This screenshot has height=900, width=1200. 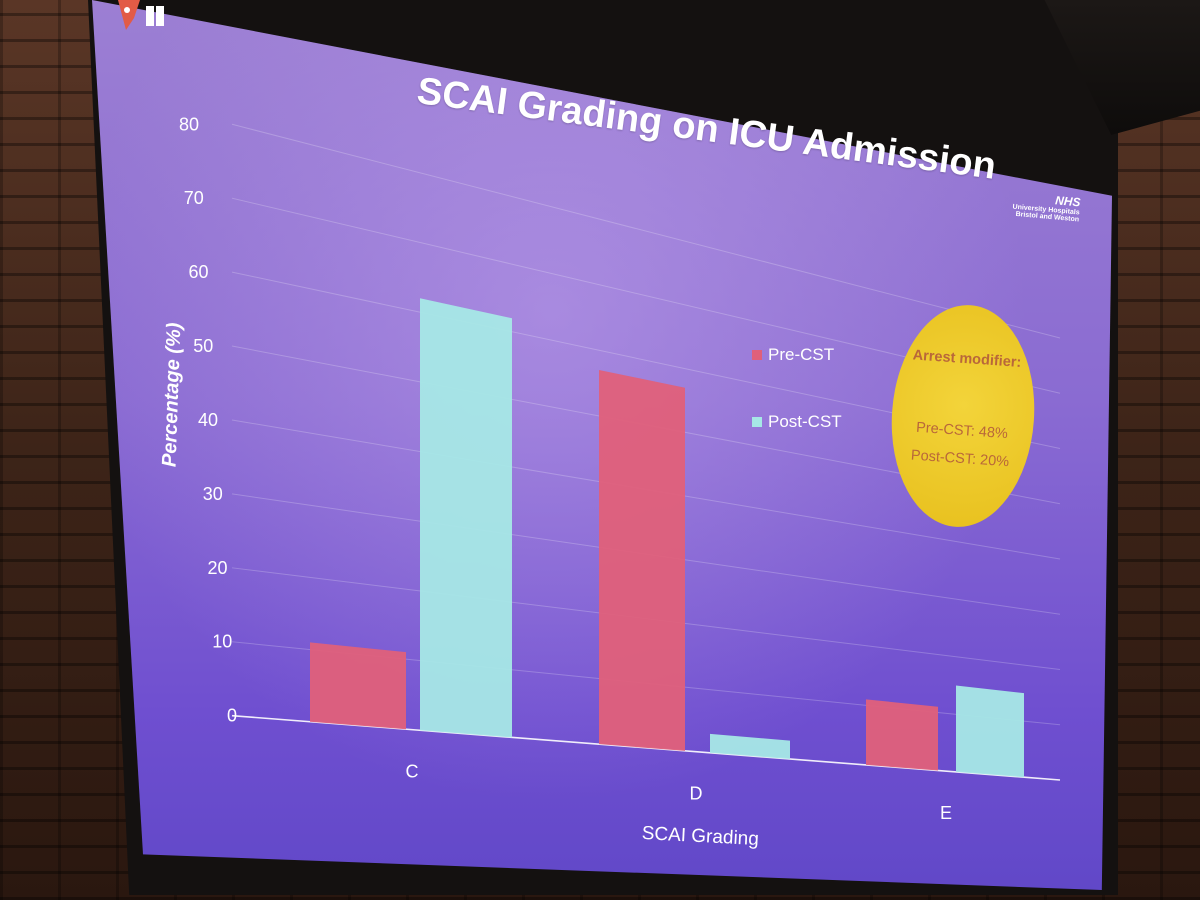 What do you see at coordinates (757, 422) in the screenshot?
I see `legend-swatch-post-cst` at bounding box center [757, 422].